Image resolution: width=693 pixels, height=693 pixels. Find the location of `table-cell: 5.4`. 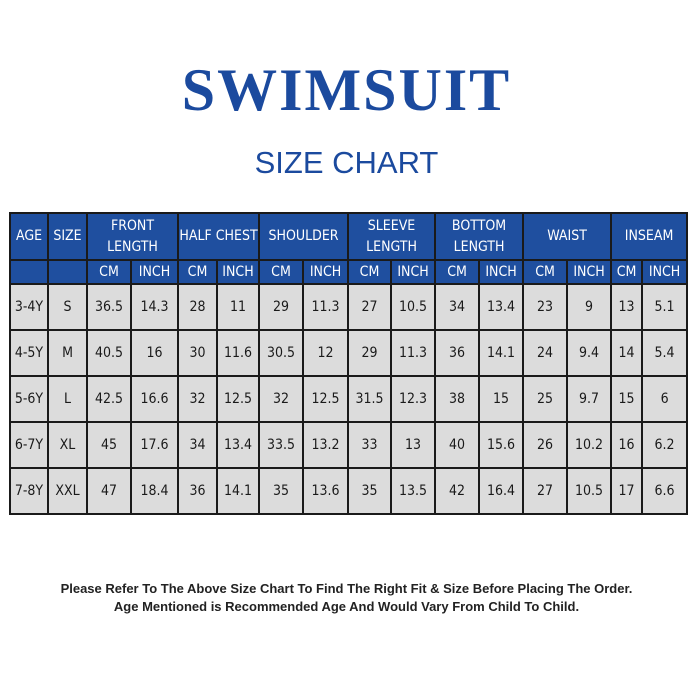

table-cell: 5.4 is located at coordinates (665, 353).